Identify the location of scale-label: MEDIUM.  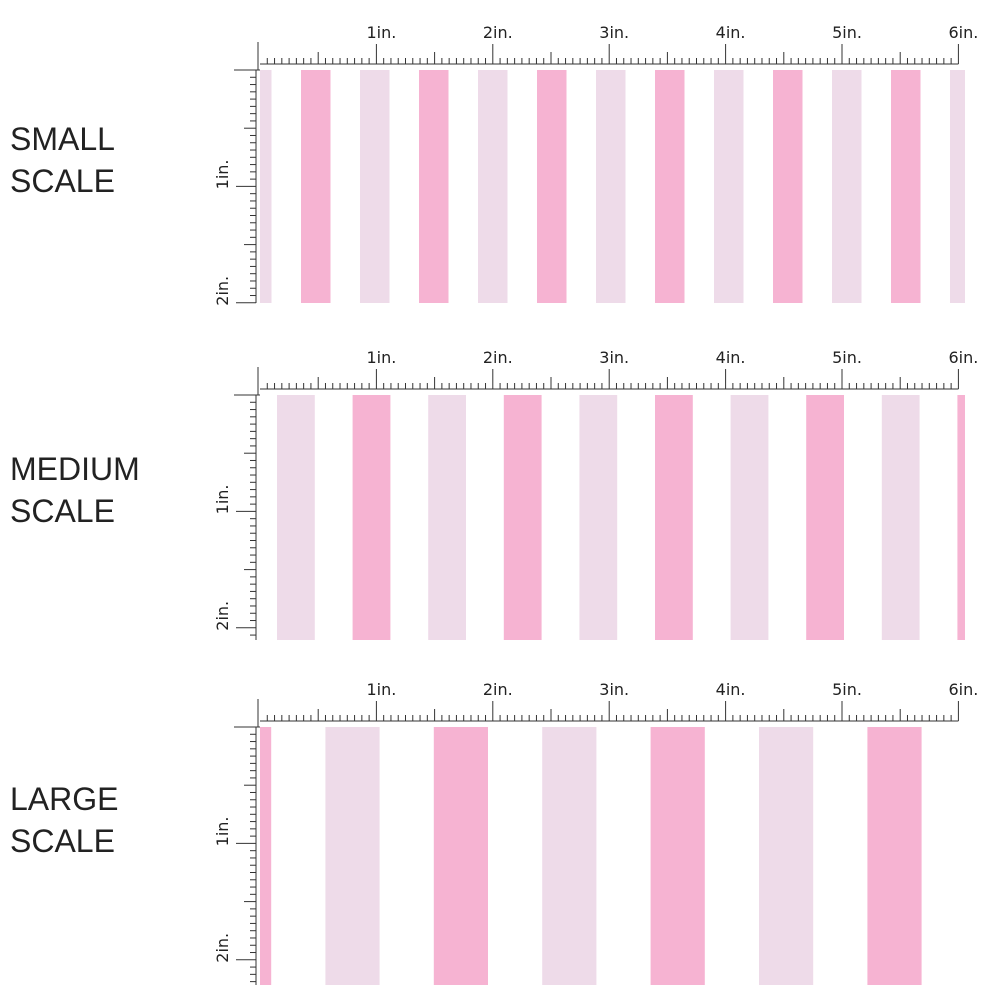
(75, 469).